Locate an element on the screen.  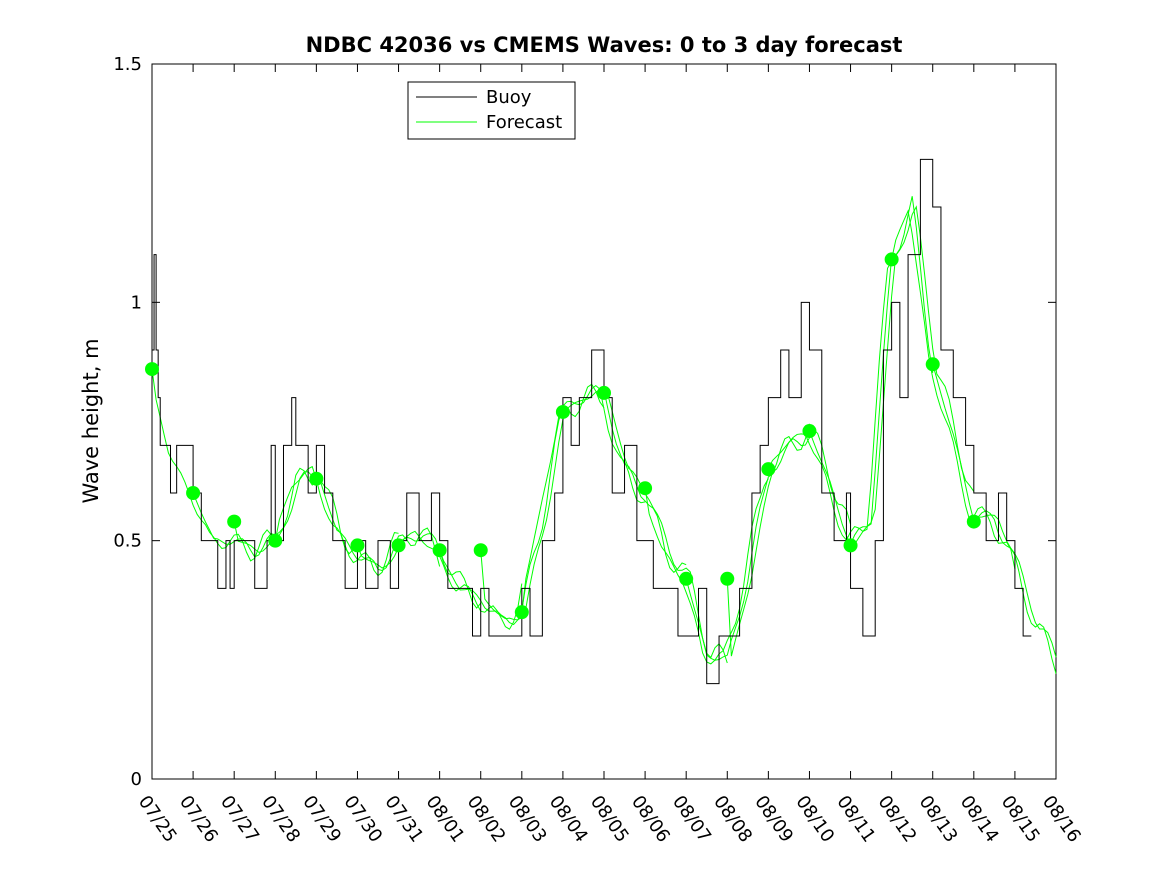
legend: Buoy Forecast is located at coordinates (491, 110).